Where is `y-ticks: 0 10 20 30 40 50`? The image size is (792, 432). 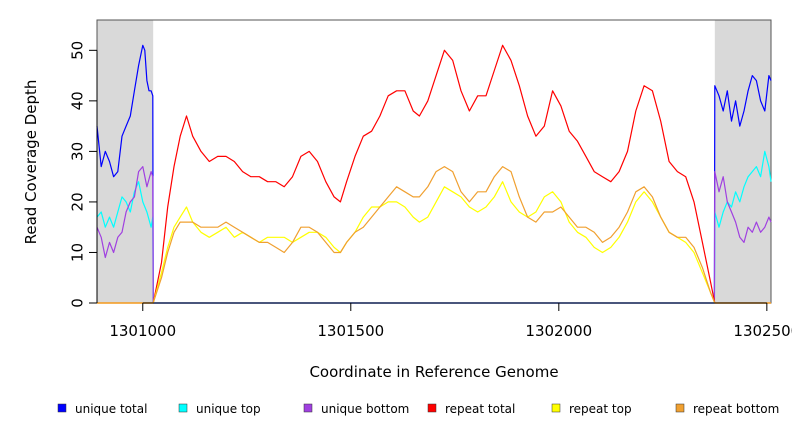 y-ticks: 0 10 20 30 40 50 is located at coordinates (82, 174).